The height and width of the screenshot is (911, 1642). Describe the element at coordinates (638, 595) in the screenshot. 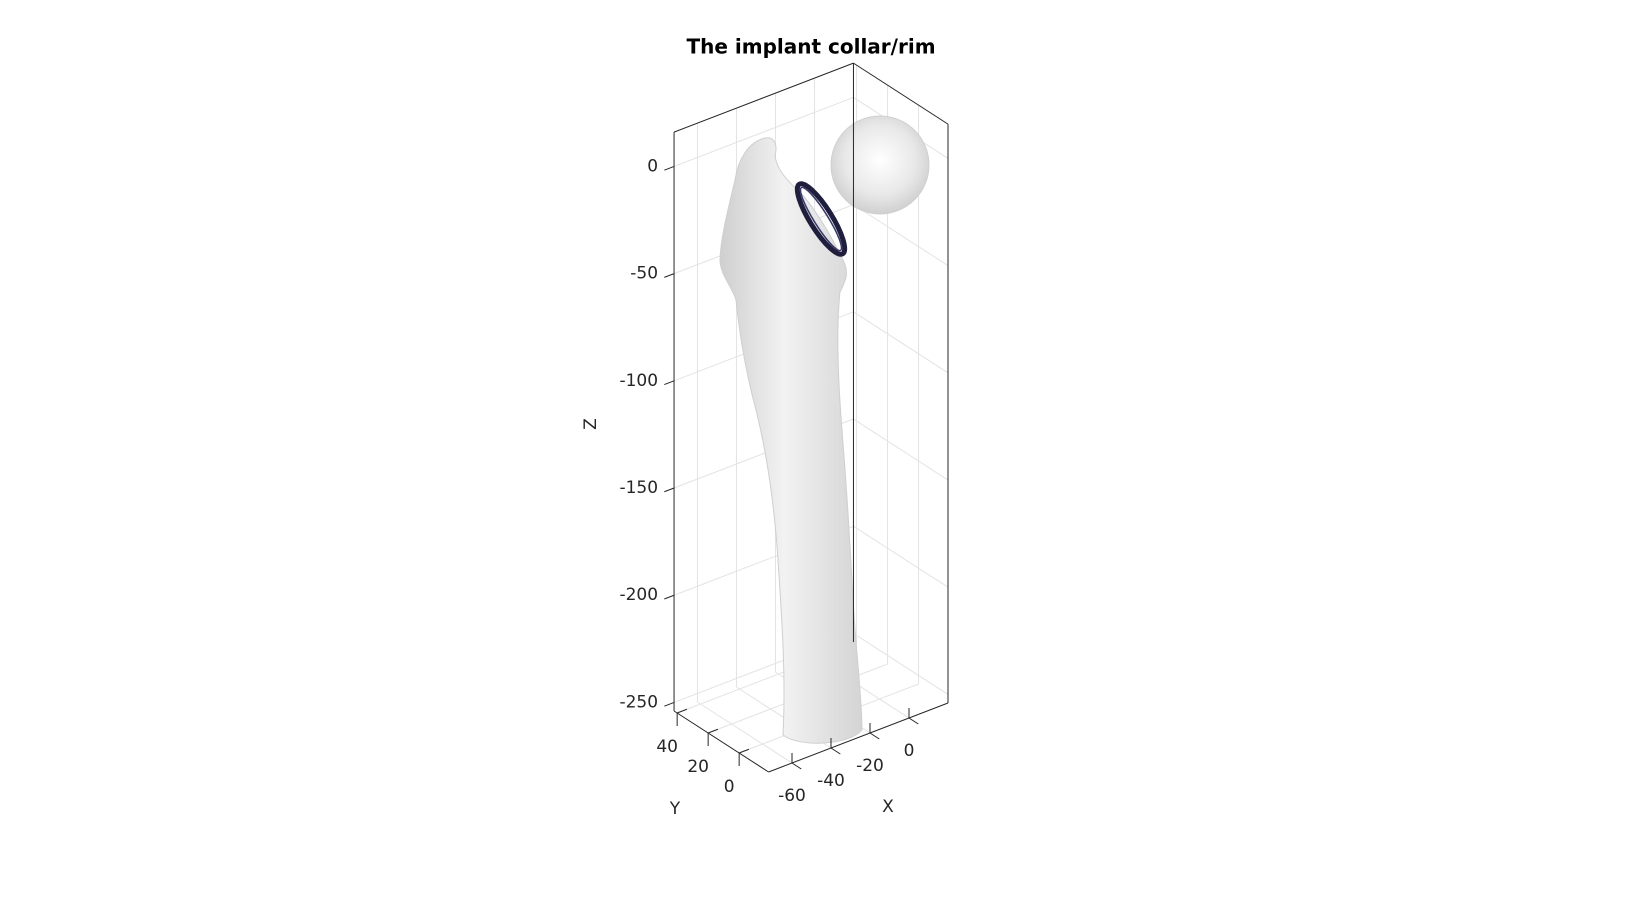

I see `z-tick-label: -200` at that location.